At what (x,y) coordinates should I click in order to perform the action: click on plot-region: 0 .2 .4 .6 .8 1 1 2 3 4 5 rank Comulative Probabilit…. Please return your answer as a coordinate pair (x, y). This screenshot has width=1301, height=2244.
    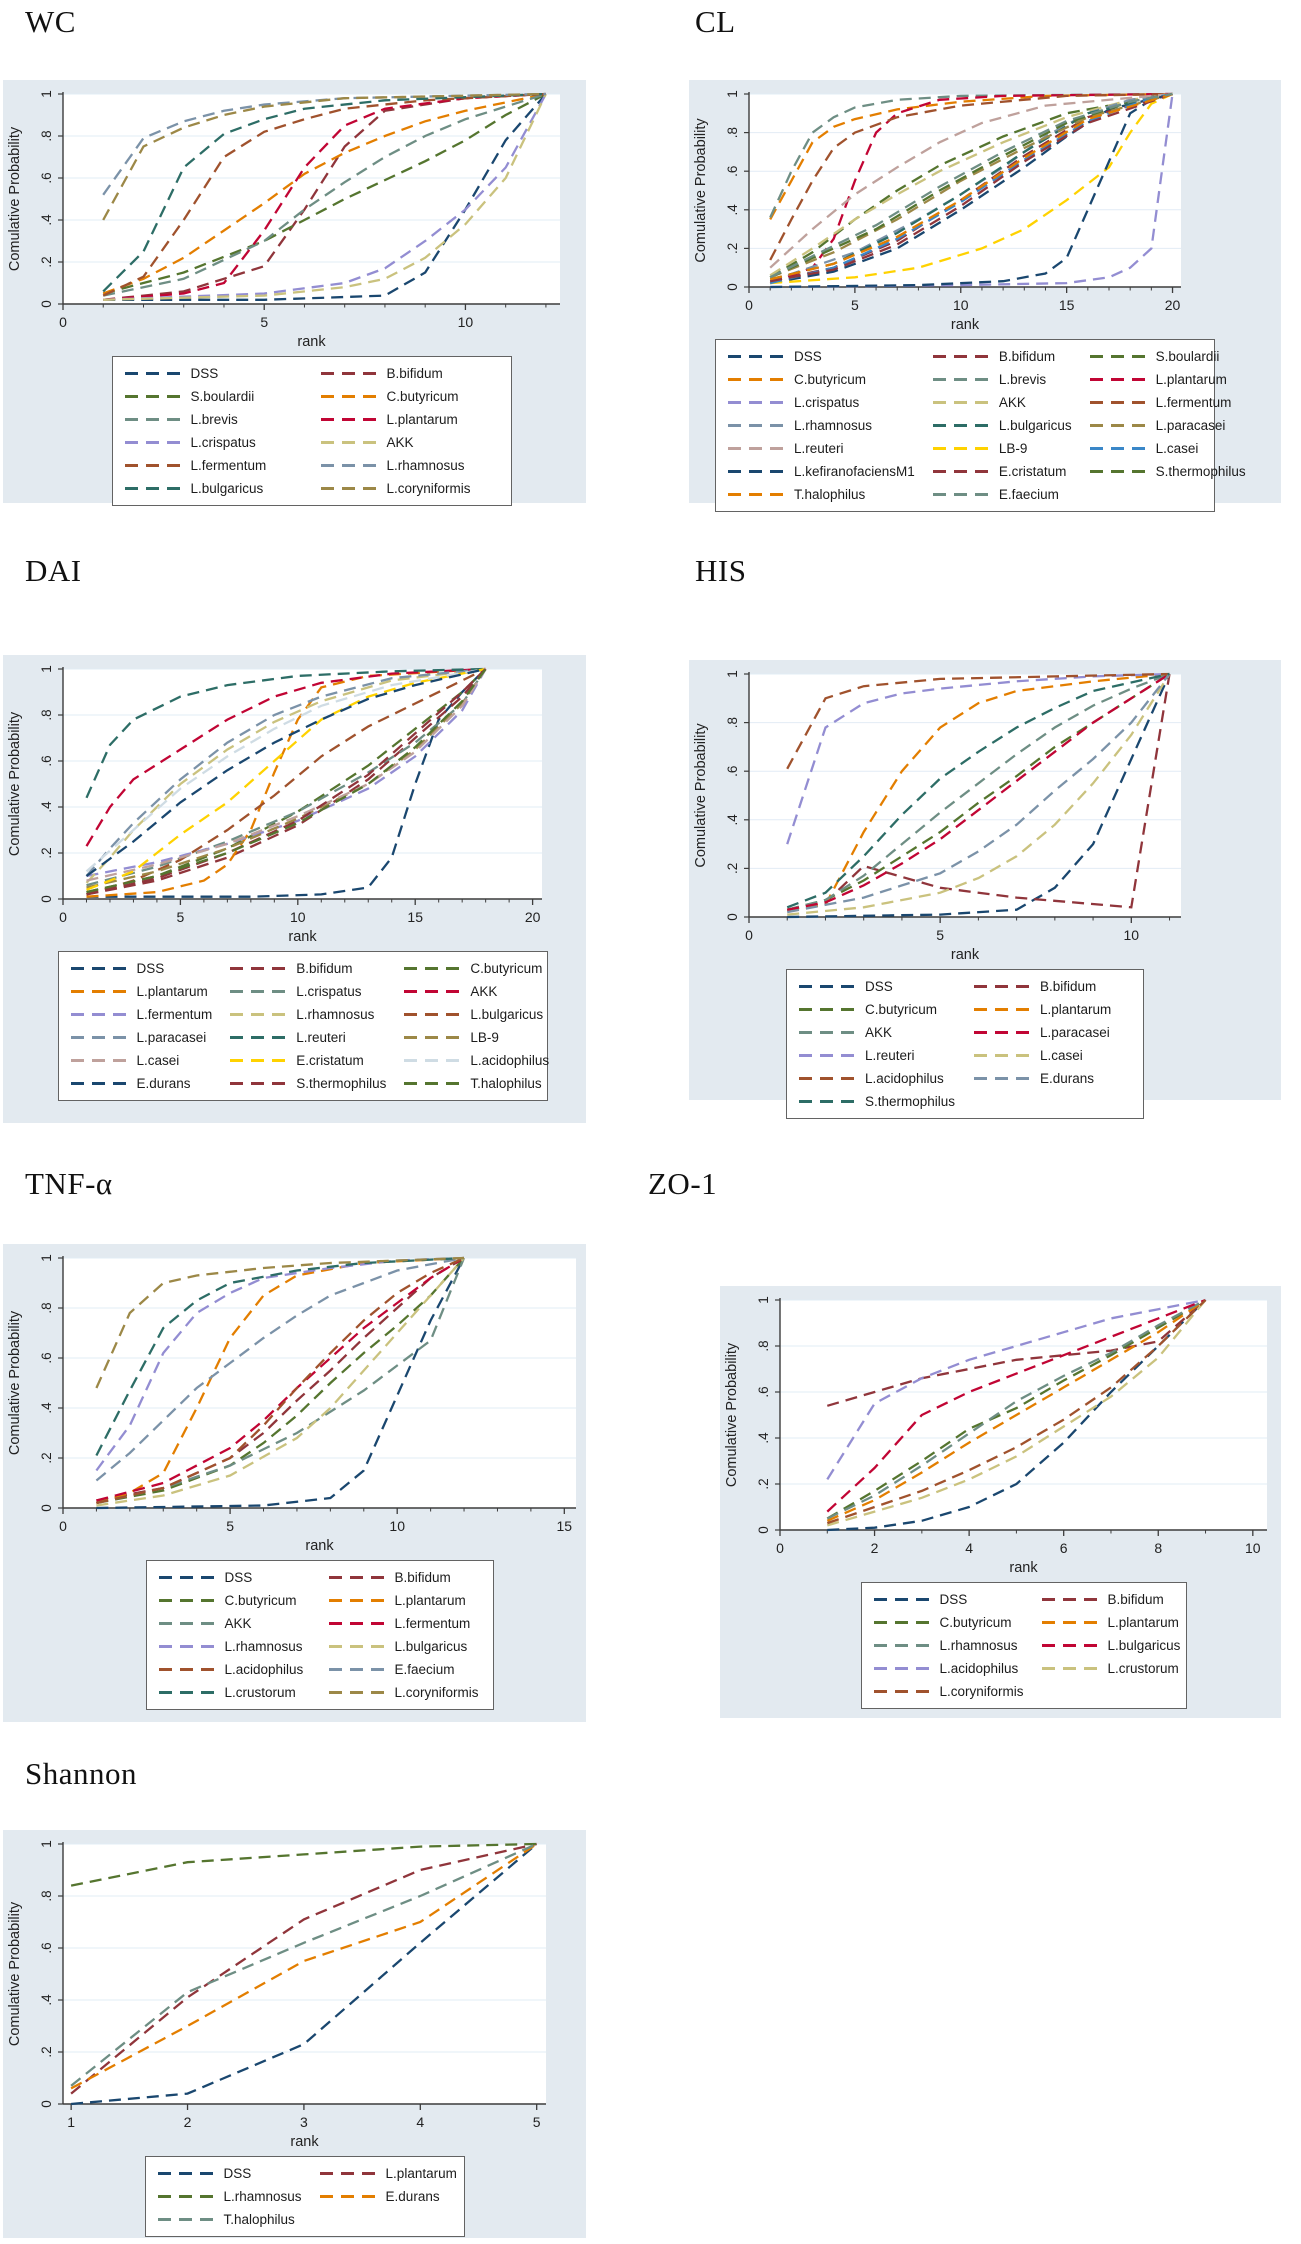
    Looking at the image, I should click on (294, 2034).